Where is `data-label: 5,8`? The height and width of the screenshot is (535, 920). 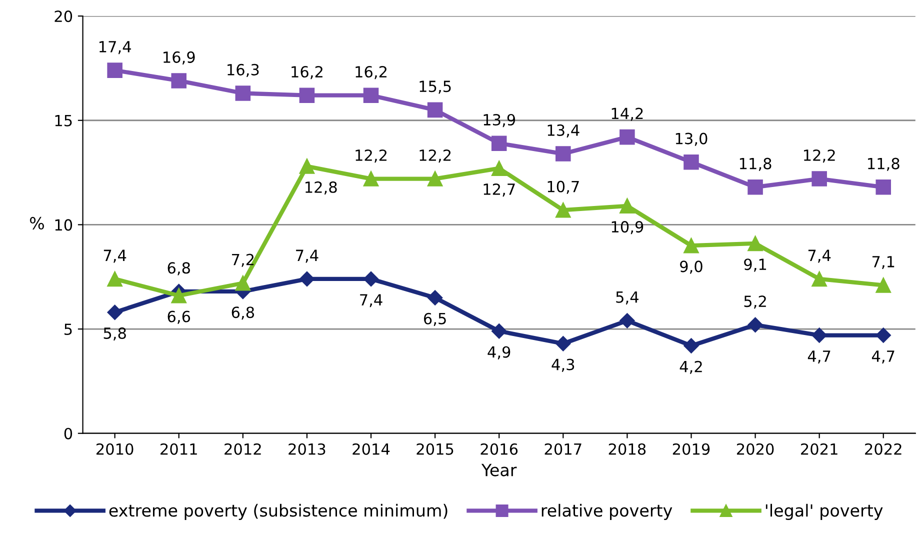 data-label: 5,8 is located at coordinates (115, 334).